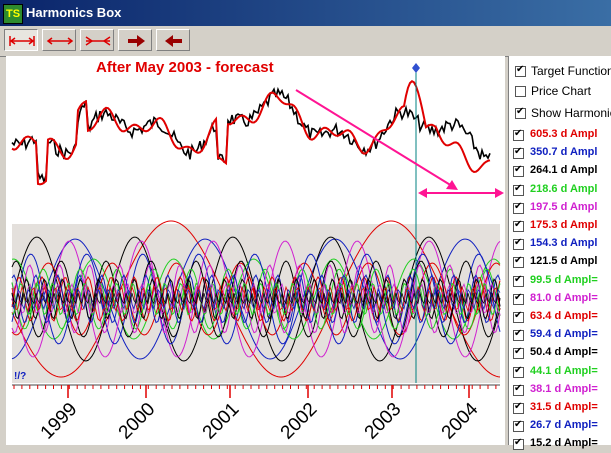 This screenshot has width=611, height=453. I want to click on harmonic-label: 175.3 d Ampl, so click(564, 225).